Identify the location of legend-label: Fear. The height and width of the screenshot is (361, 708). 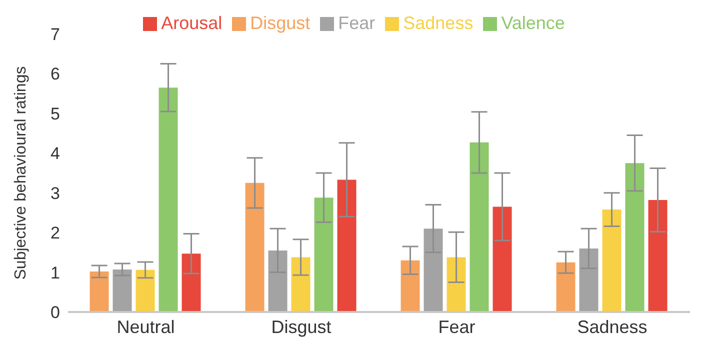
(357, 23).